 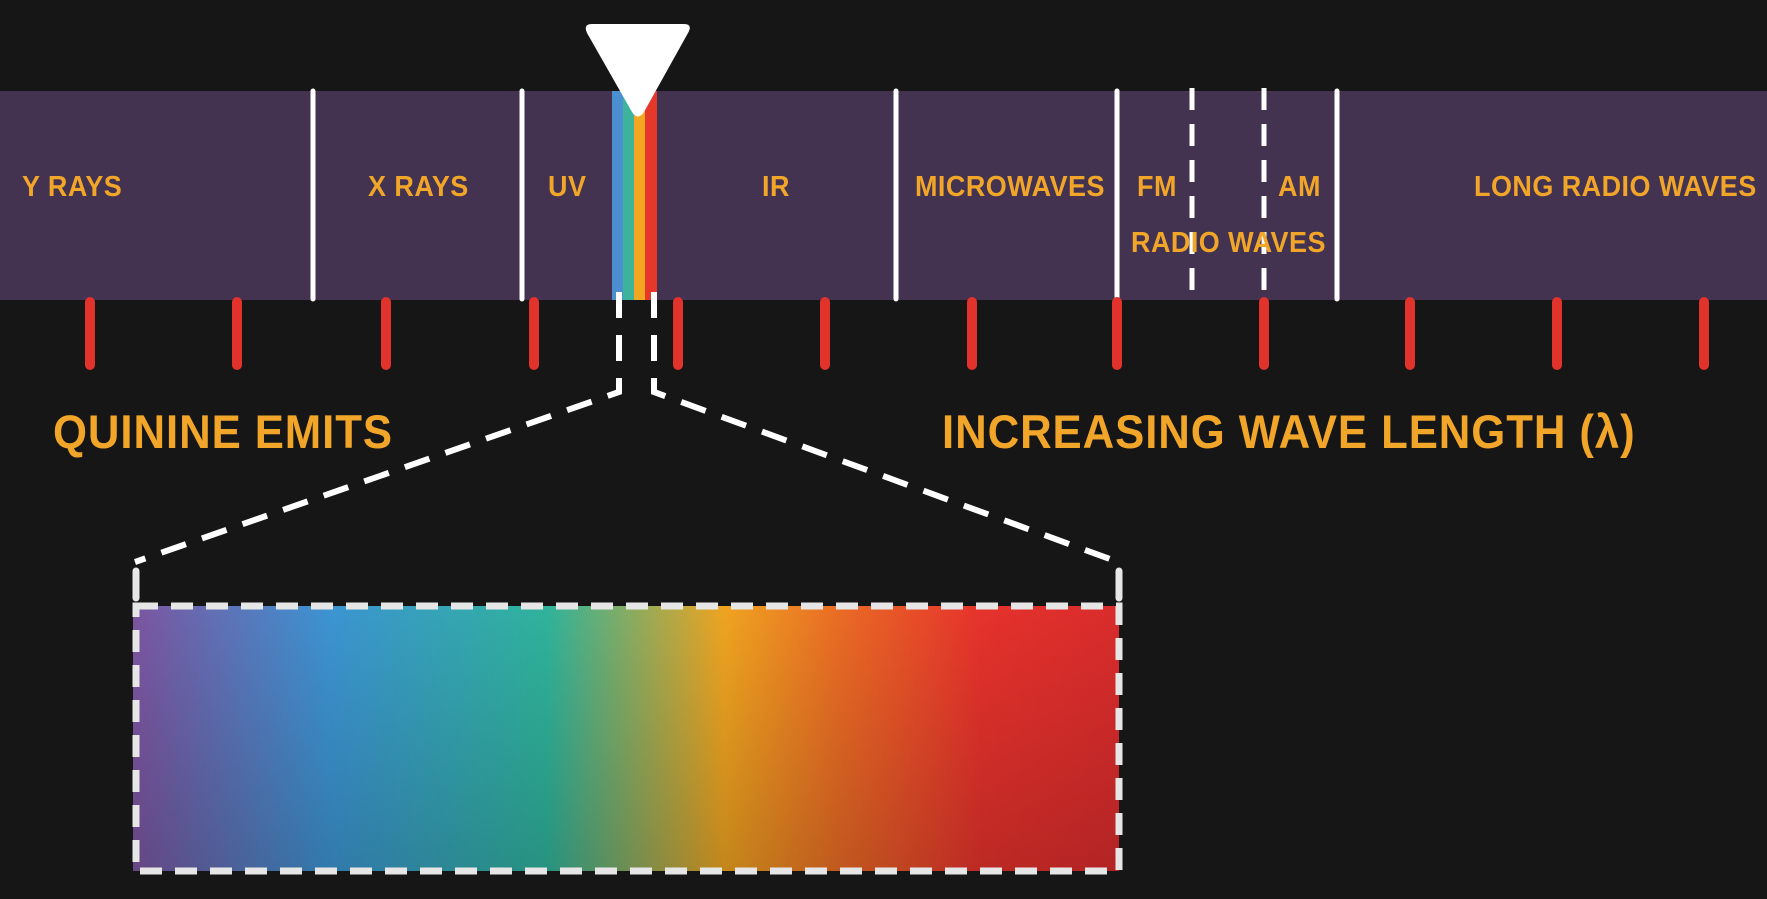 What do you see at coordinates (634, 195) in the screenshot?
I see `visible-light-strip` at bounding box center [634, 195].